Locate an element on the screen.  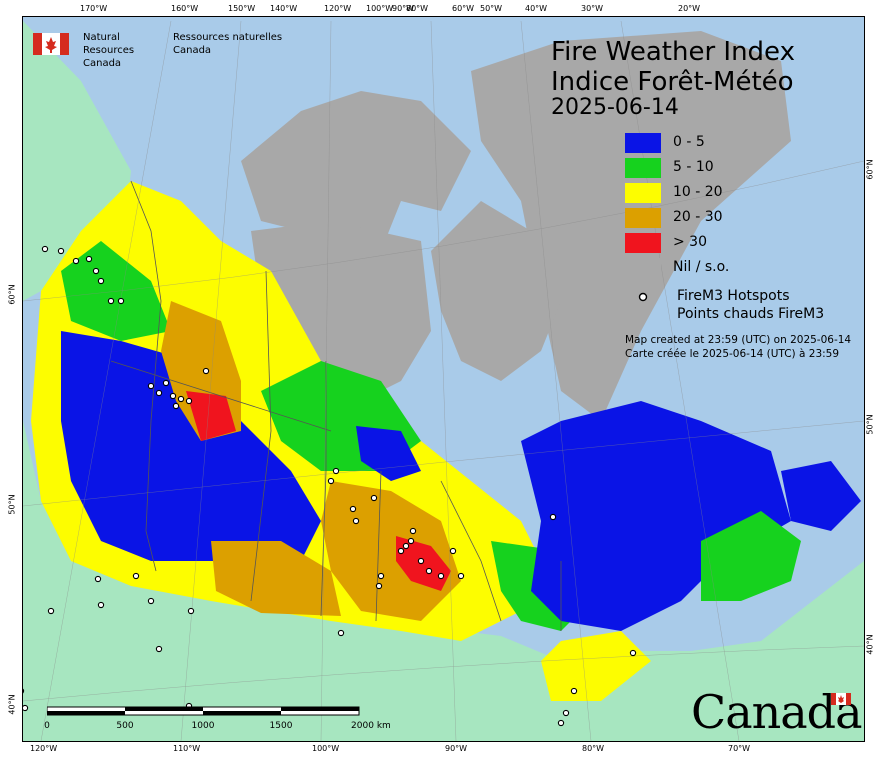
hotspot-legend: FireM3 Hotspots Points chauds FireM3 is located at coordinates (740, 307).